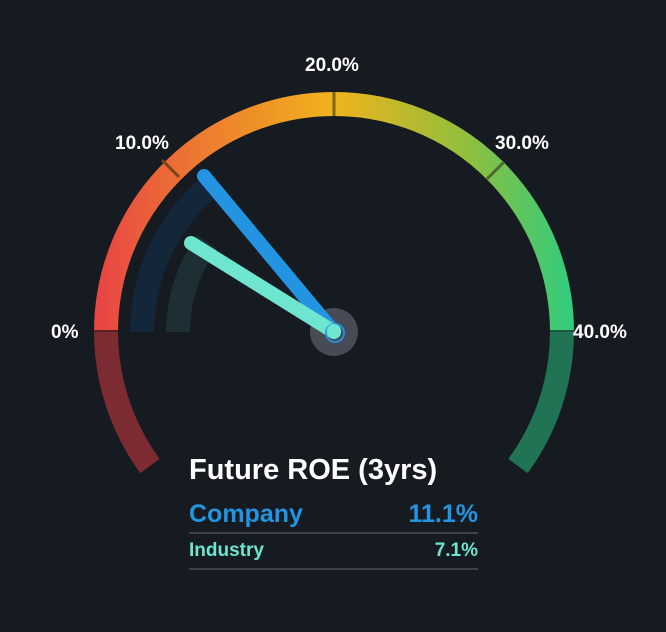 The width and height of the screenshot is (666, 632). Describe the element at coordinates (246, 513) in the screenshot. I see `company-label: Company` at that location.